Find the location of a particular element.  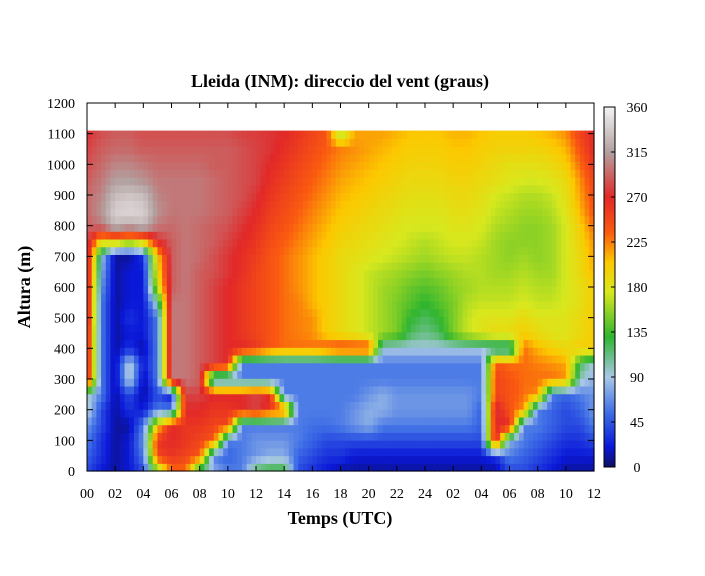

y-tick-label: 300 is located at coordinates (64, 380).